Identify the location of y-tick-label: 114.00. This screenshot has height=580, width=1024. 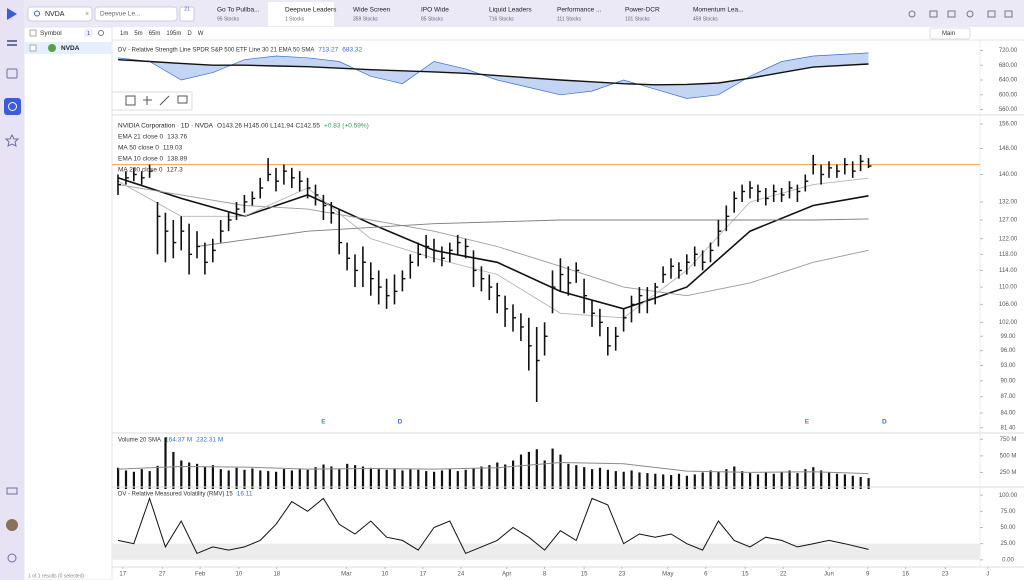
(1008, 271).